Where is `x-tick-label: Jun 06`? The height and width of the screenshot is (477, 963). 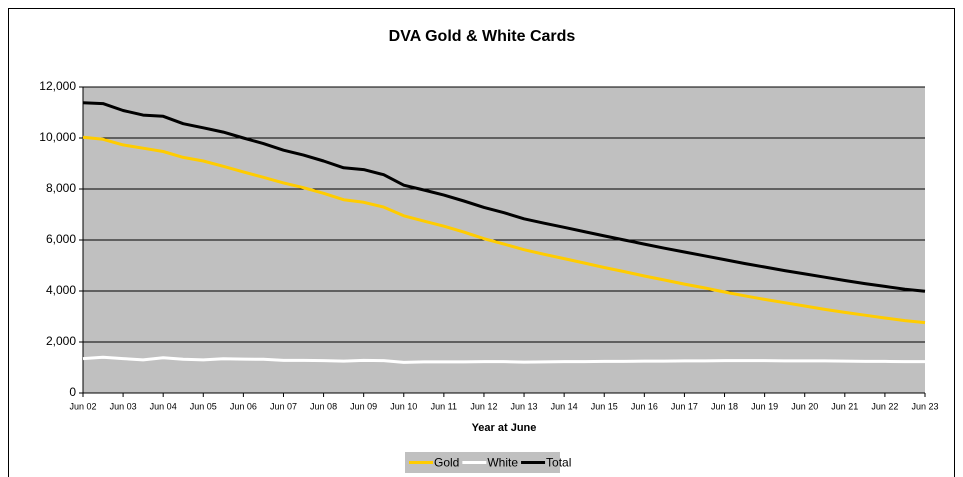 x-tick-label: Jun 06 is located at coordinates (243, 406).